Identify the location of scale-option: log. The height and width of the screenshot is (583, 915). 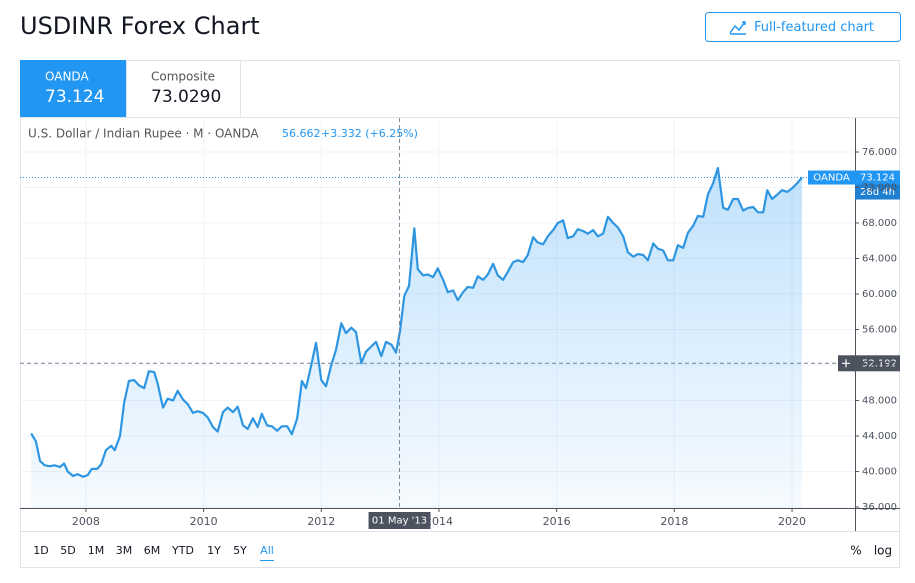
(883, 551).